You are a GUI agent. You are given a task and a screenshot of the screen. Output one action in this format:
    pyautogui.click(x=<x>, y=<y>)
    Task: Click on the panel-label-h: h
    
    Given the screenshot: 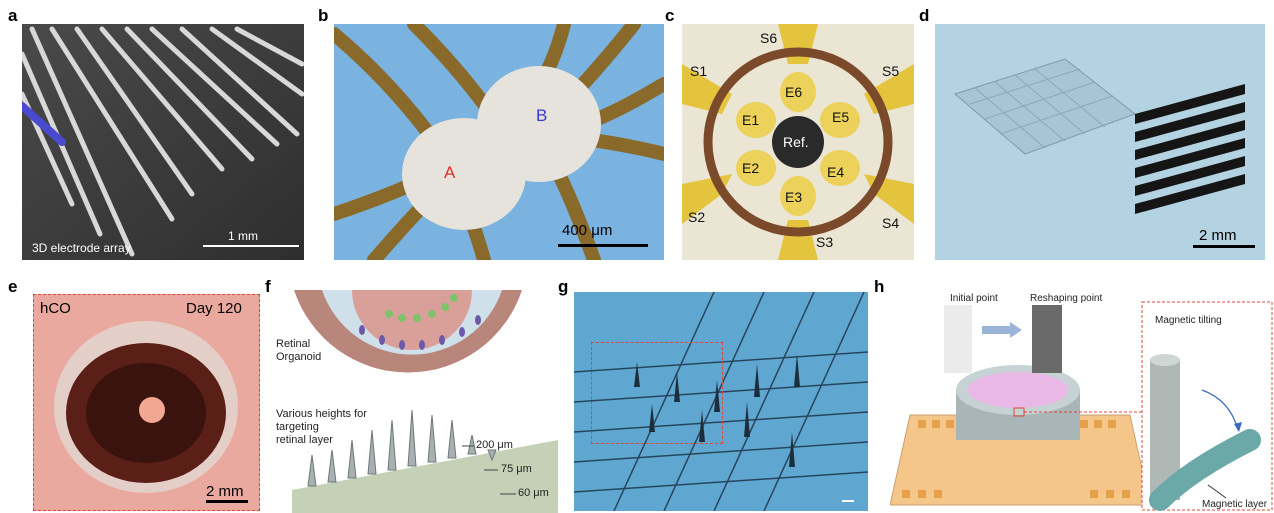 What is the action you would take?
    pyautogui.click(x=879, y=286)
    